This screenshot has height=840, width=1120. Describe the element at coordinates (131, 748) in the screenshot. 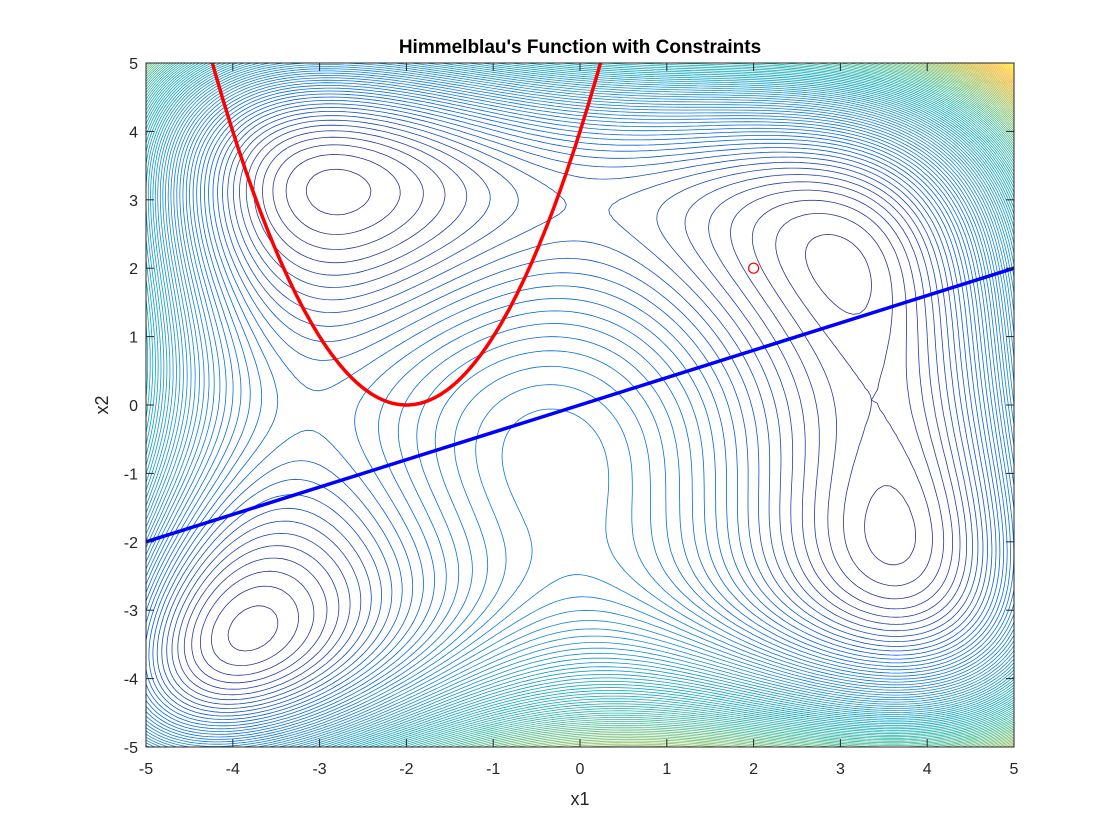

I see `y-tick-label: -5` at that location.